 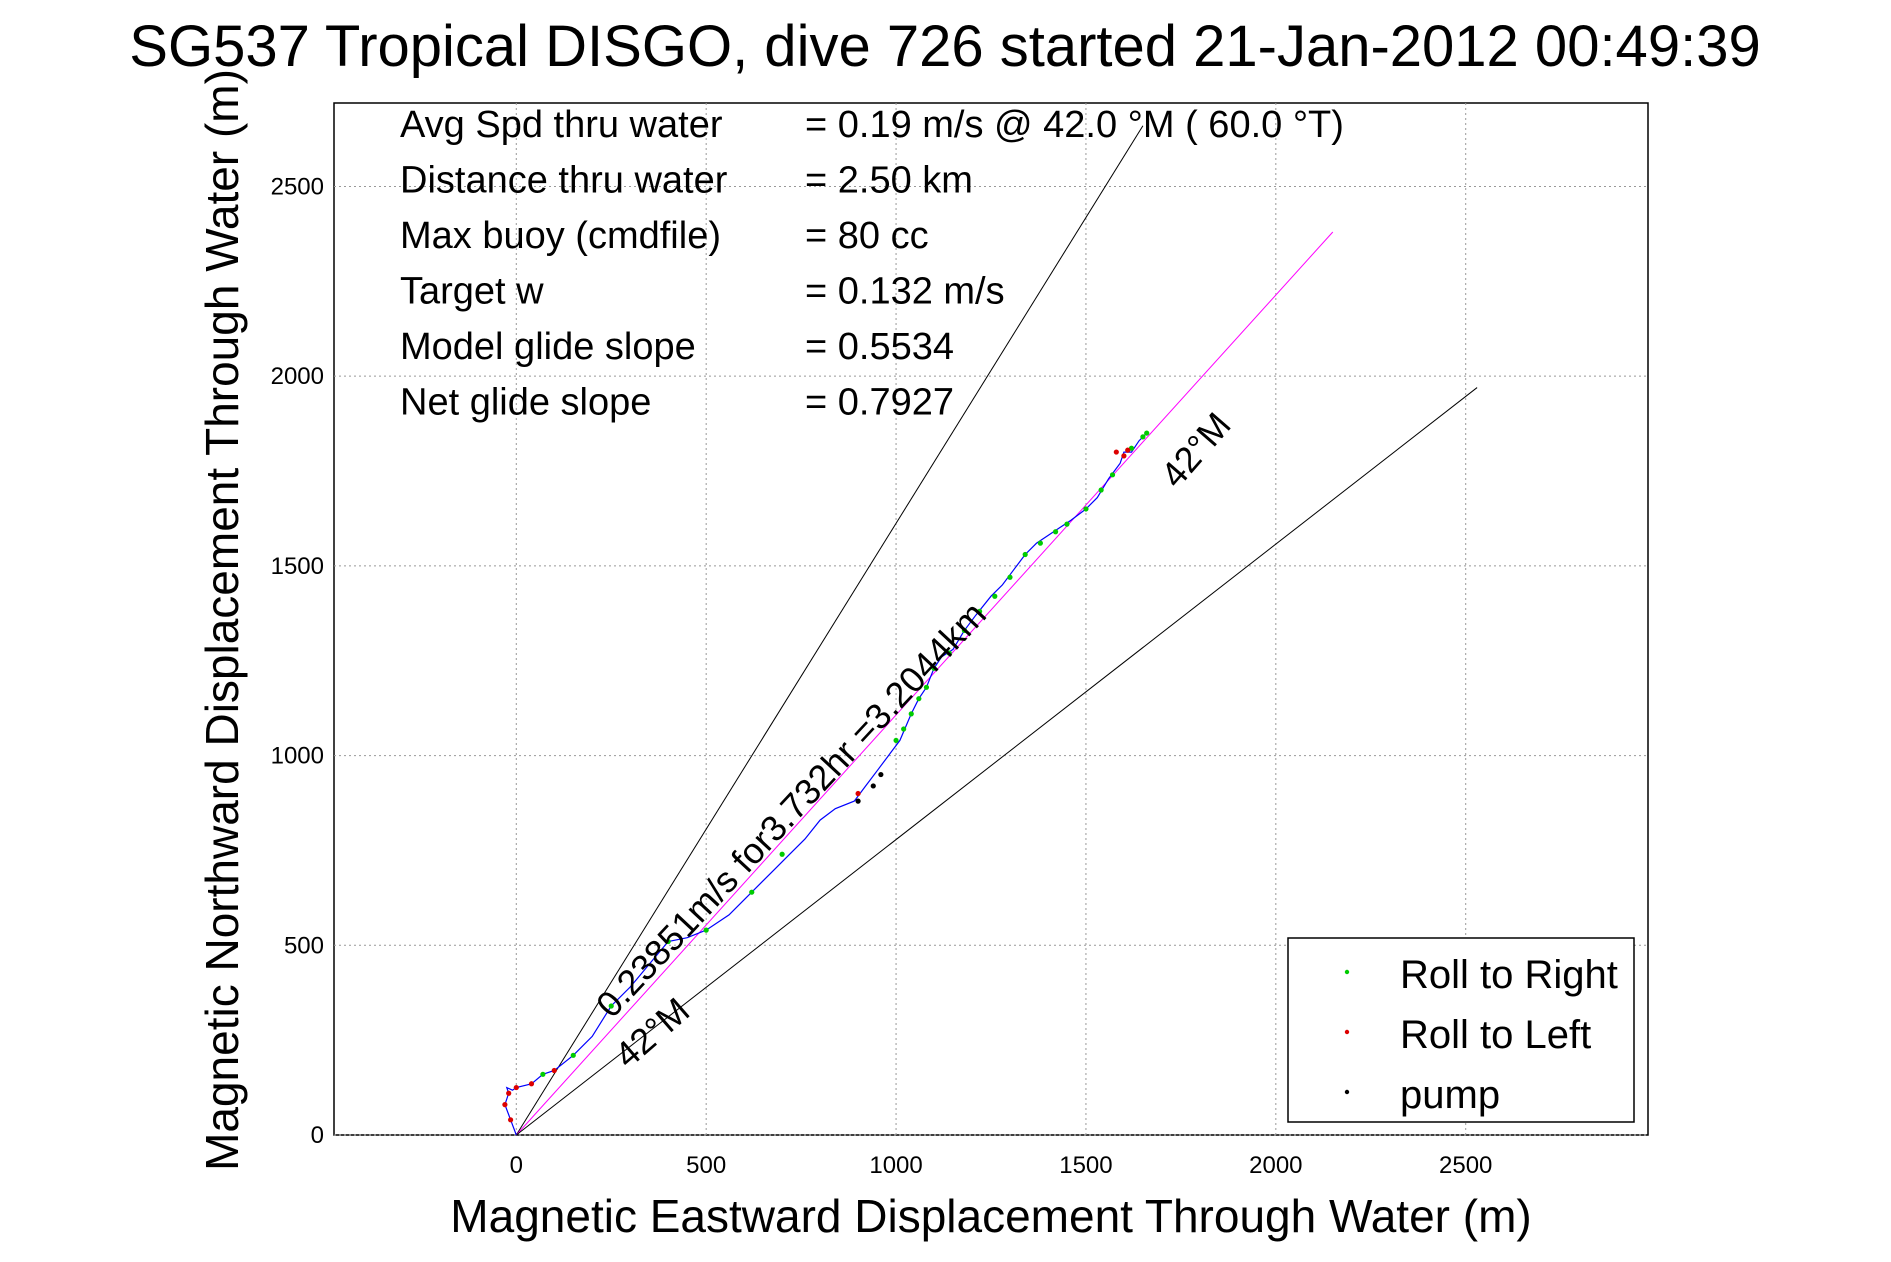 What do you see at coordinates (867, 236) in the screenshot?
I see `info-value: = 80 cc` at bounding box center [867, 236].